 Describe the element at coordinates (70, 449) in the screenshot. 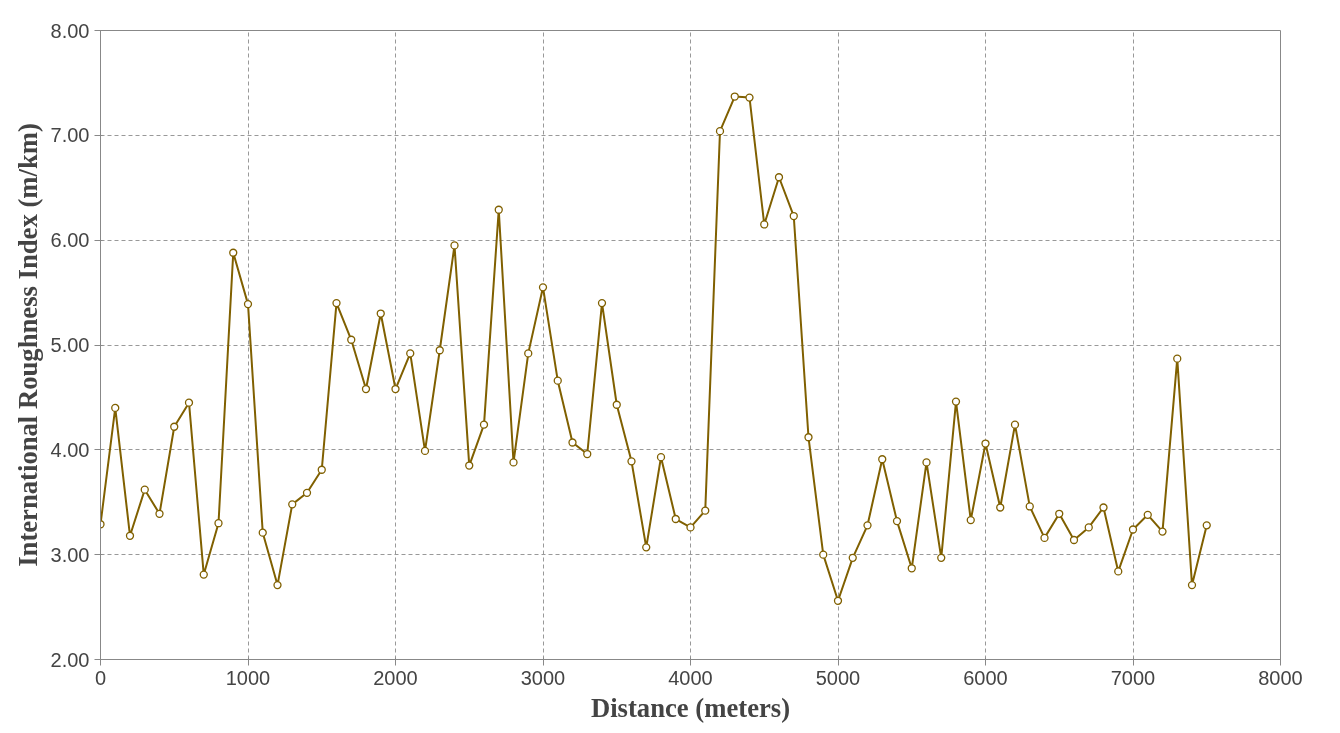

I see `y-tick-label: 4.00` at that location.